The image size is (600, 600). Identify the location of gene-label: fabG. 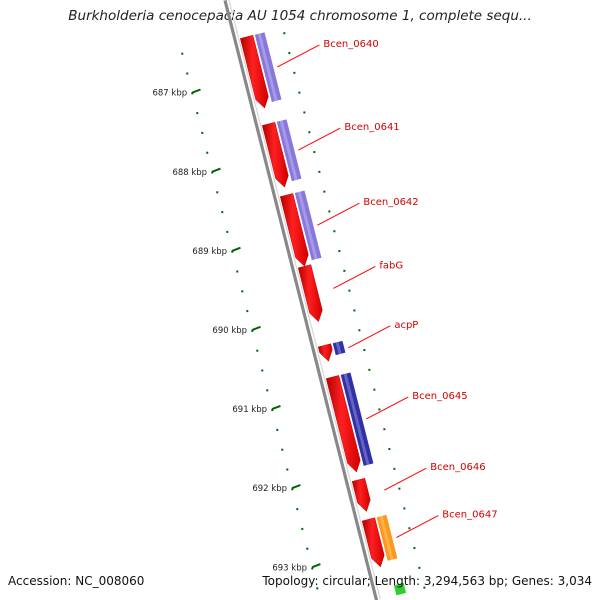
(391, 265).